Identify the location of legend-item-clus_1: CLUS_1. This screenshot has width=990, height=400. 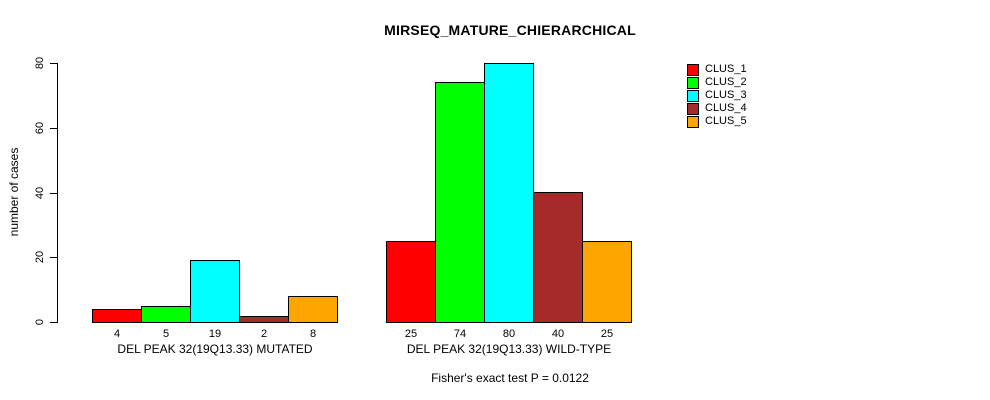
(717, 69).